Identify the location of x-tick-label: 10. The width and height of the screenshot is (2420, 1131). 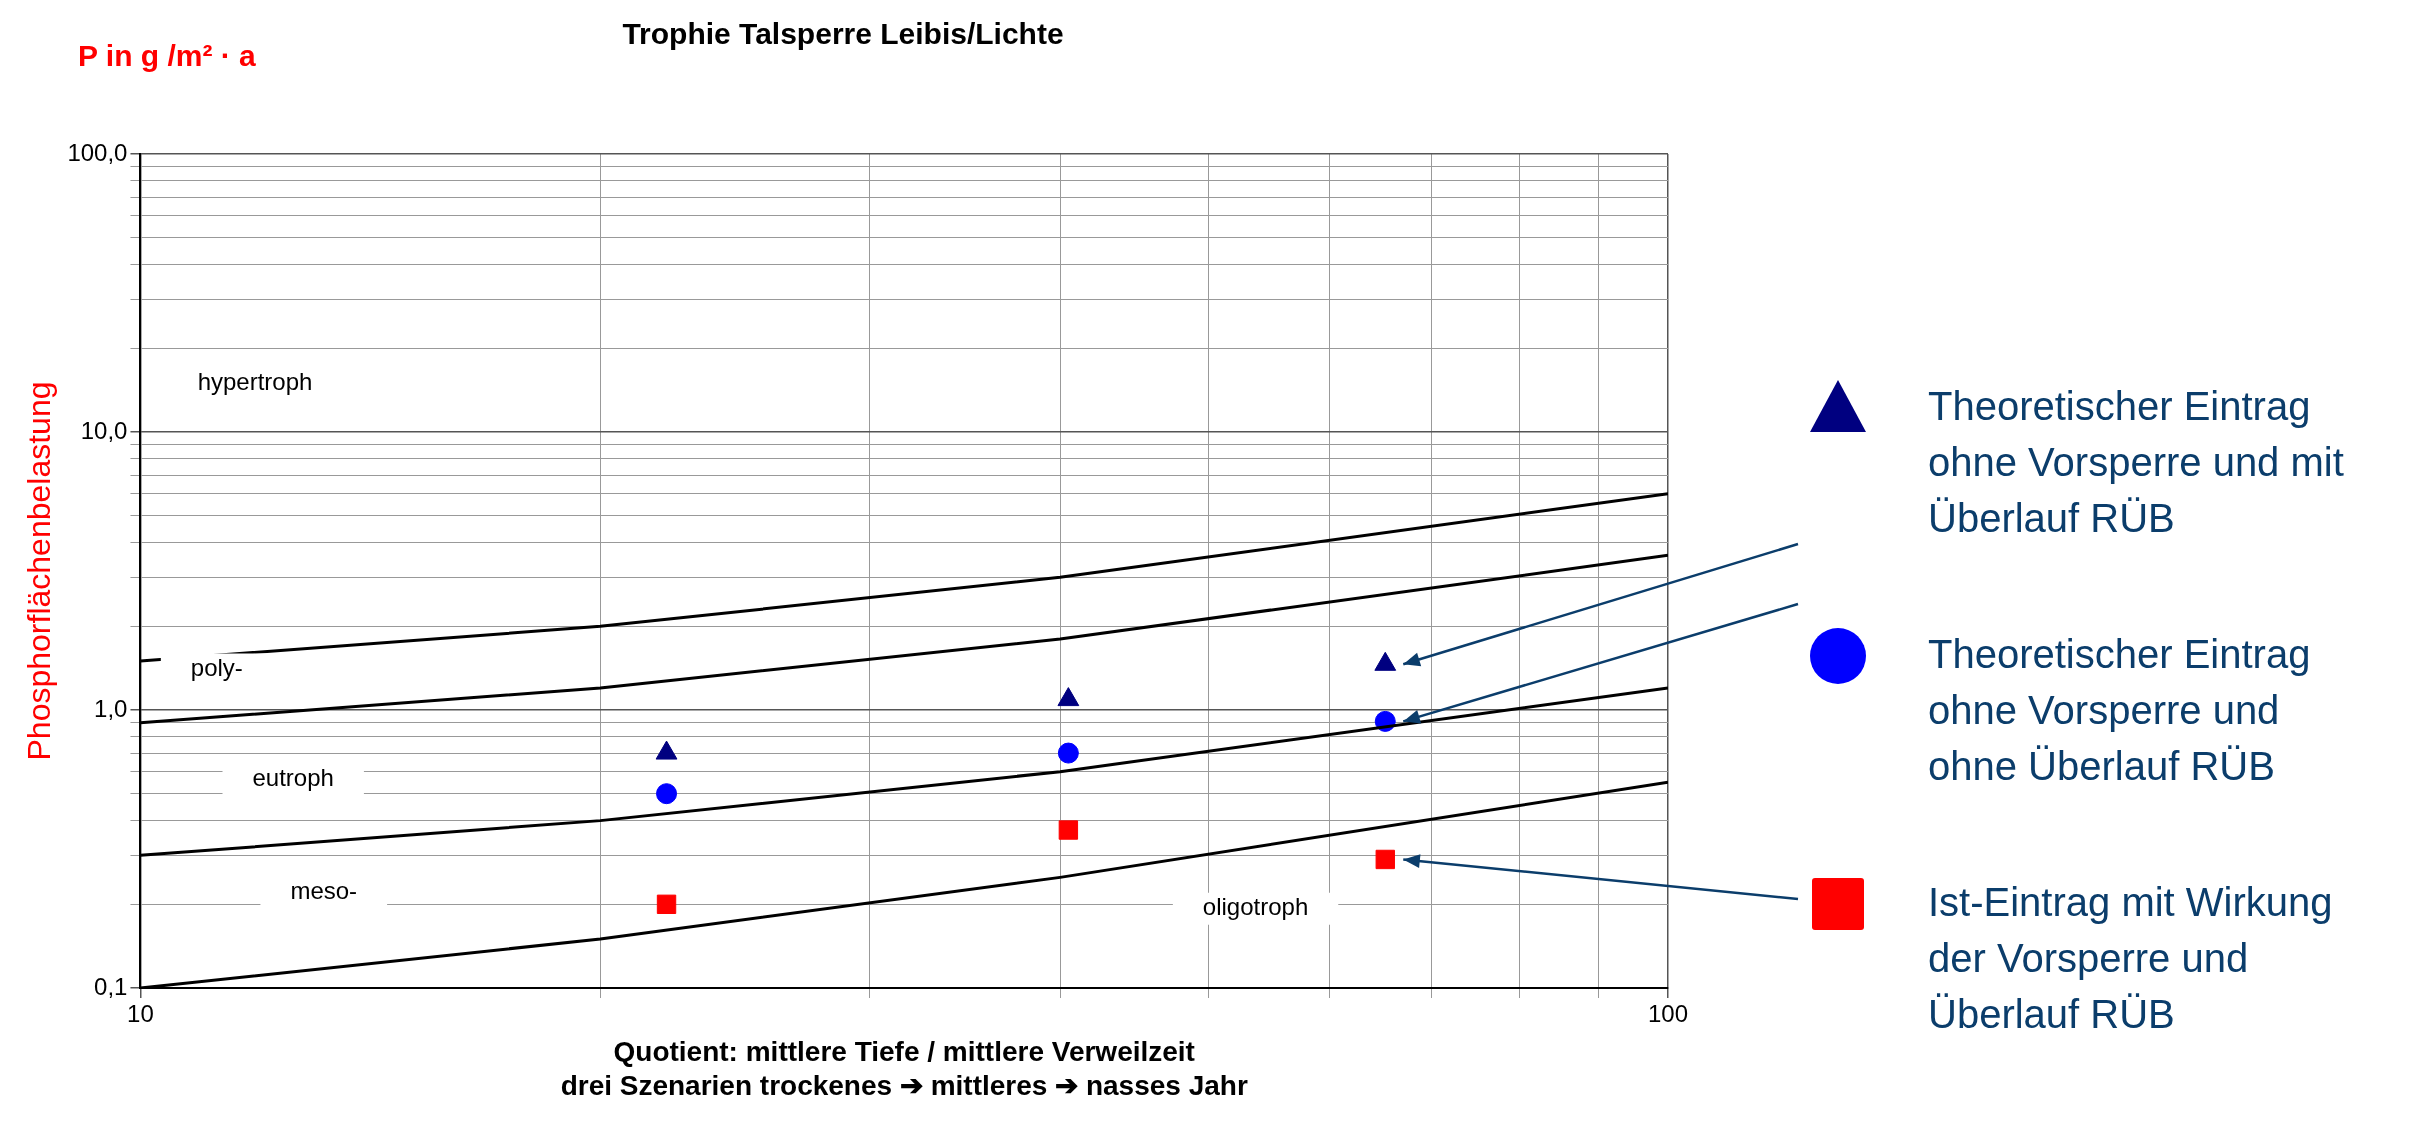
(140, 1014).